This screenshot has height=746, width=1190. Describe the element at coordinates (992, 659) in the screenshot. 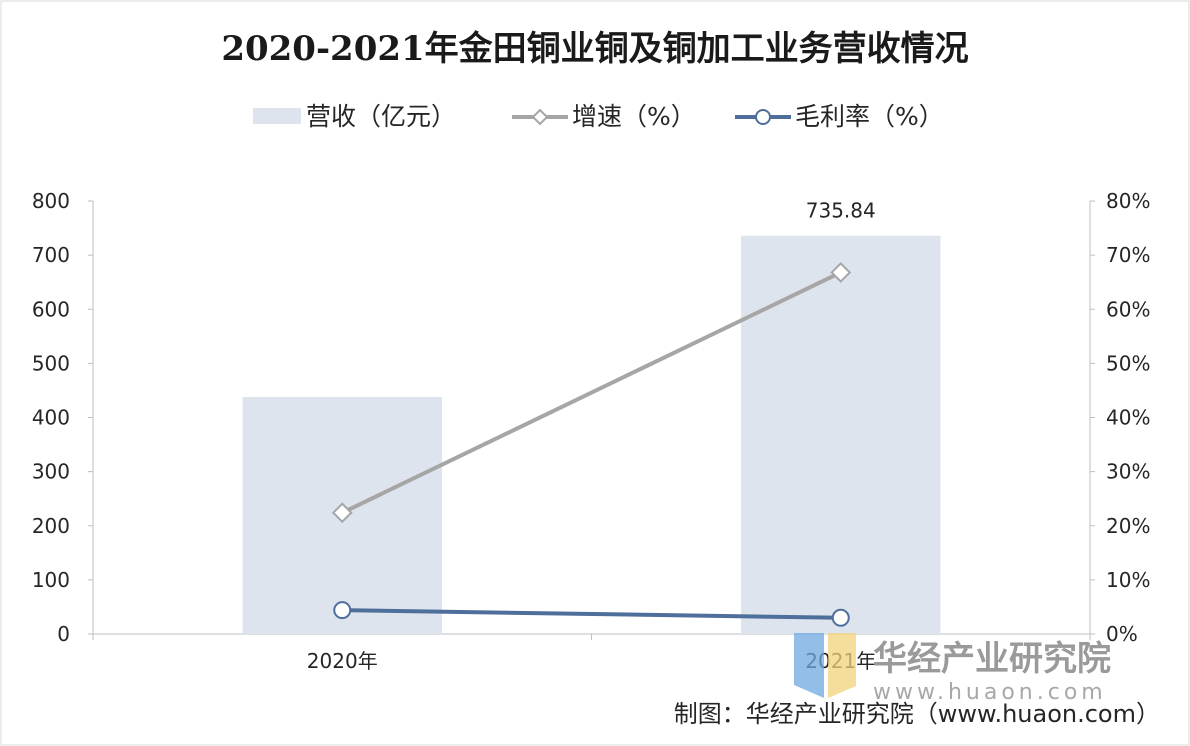

I see `watermark-brand: 华经产业研究院` at that location.